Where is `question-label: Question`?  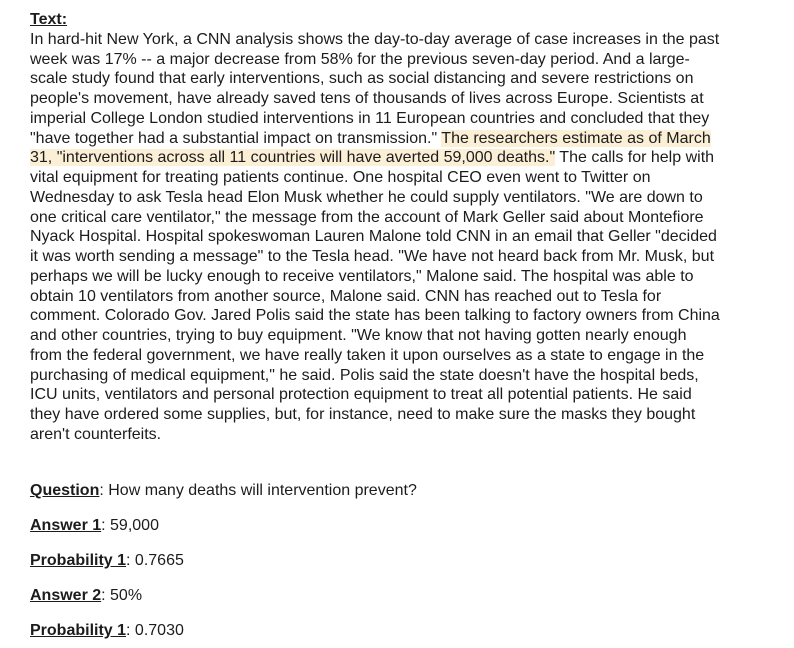
question-label: Question is located at coordinates (64, 490).